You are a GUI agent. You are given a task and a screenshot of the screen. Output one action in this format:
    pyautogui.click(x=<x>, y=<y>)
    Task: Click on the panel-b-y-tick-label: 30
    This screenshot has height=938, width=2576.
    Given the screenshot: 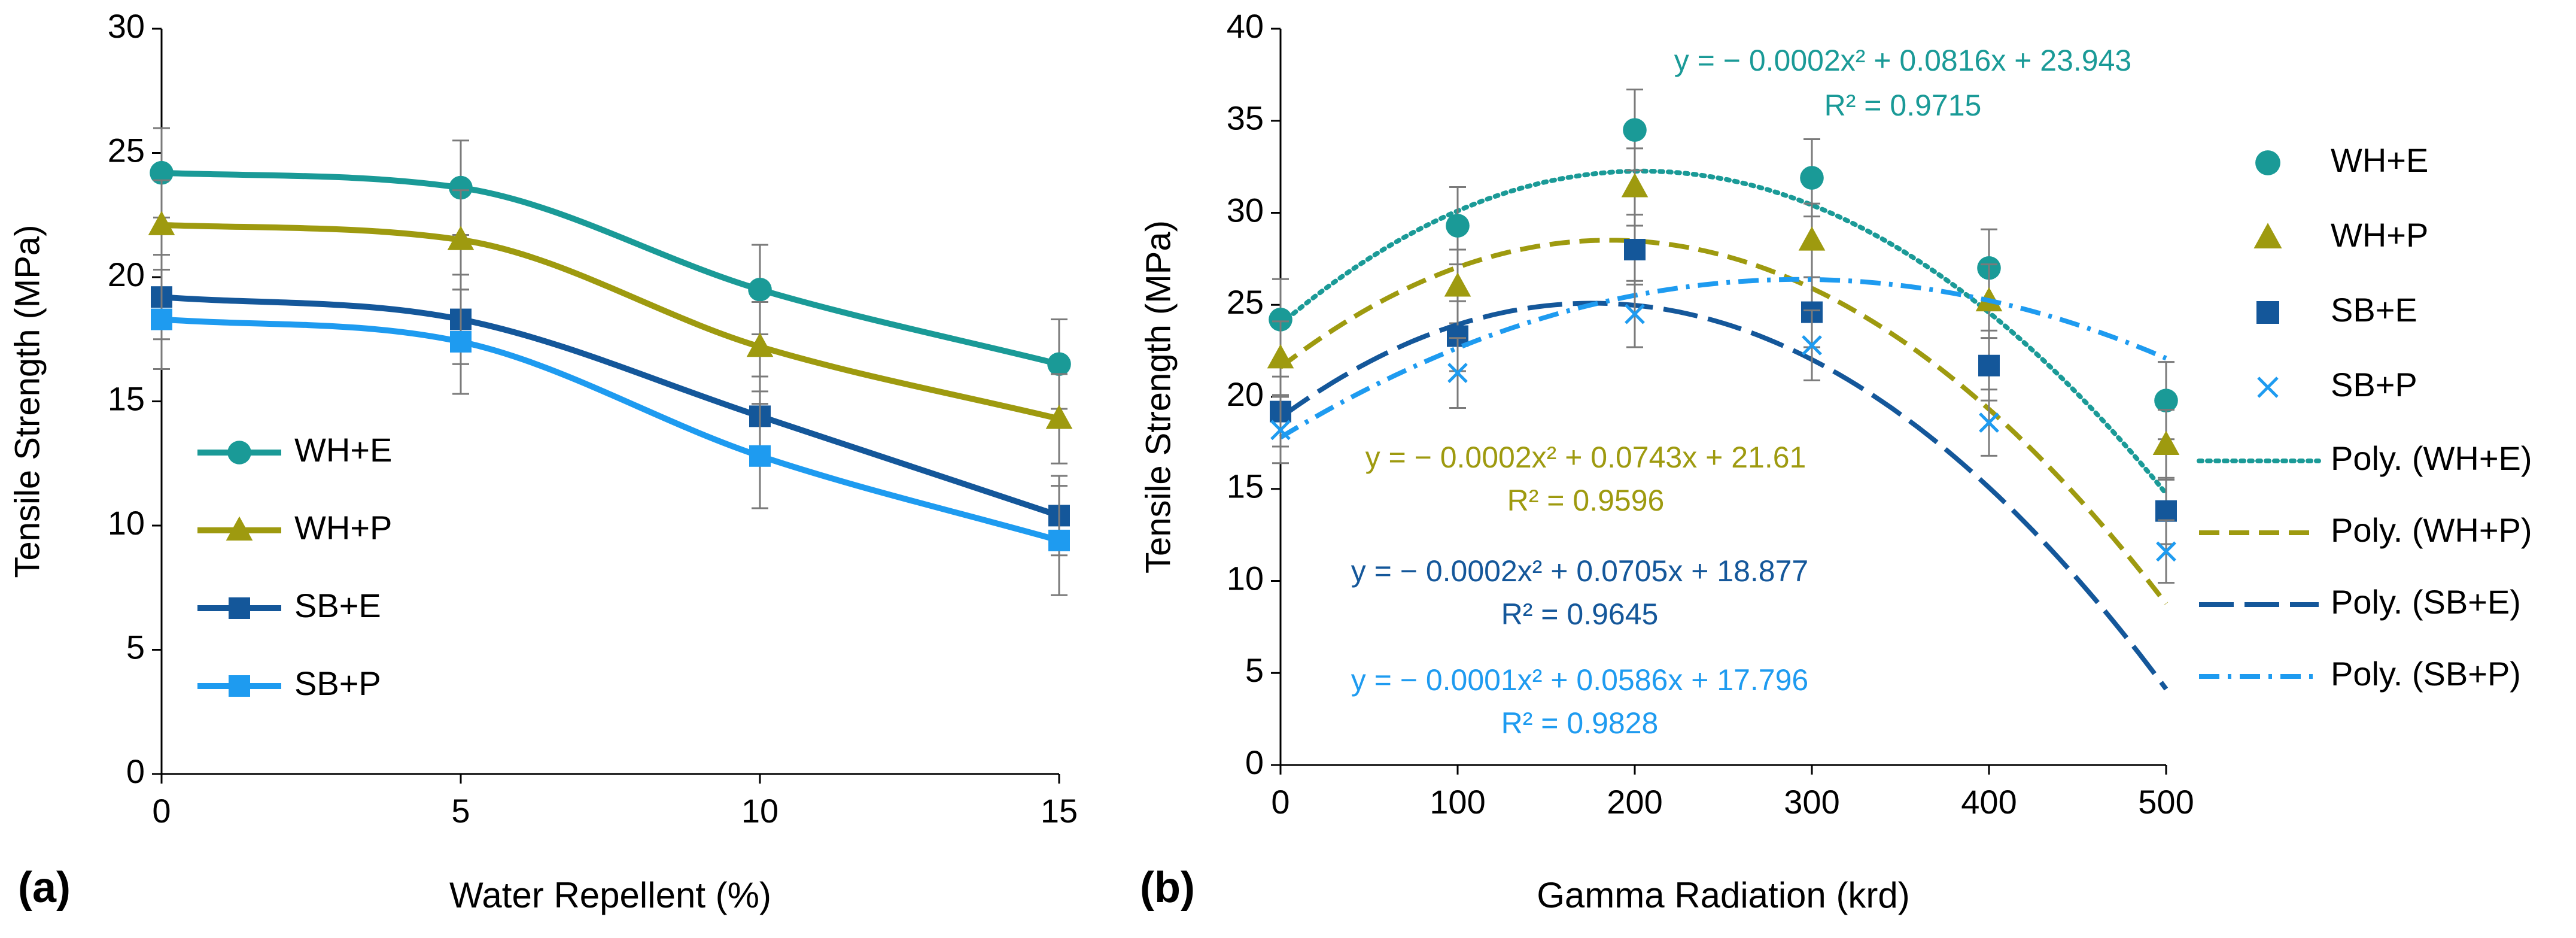 What is the action you would take?
    pyautogui.click(x=1245, y=210)
    